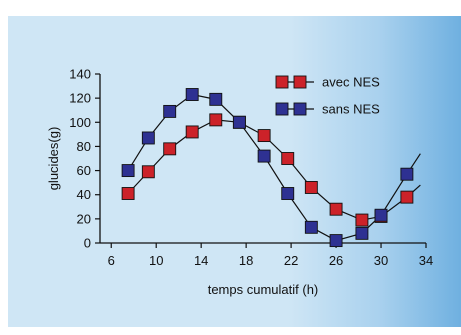  I want to click on y-tick-label: 20, so click(84, 218).